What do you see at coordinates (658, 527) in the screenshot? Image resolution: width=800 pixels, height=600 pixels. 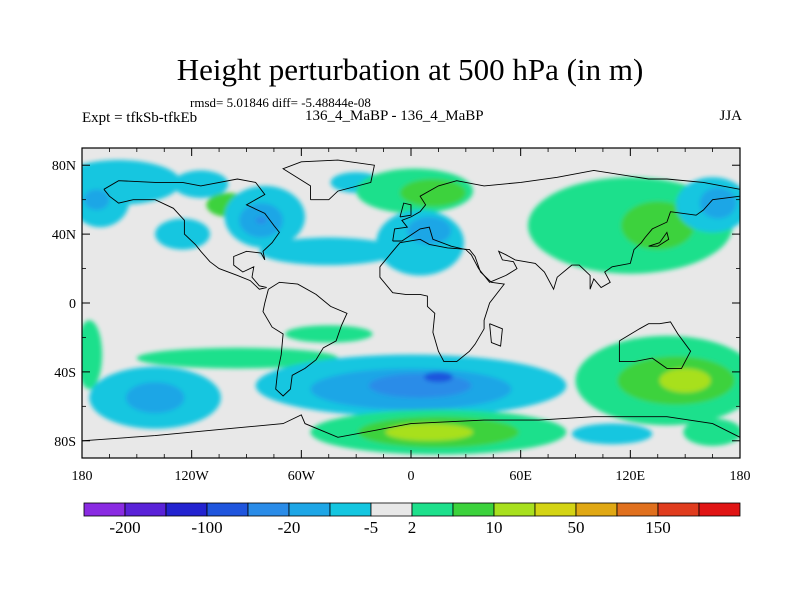 I see `colorbar-label: 150` at bounding box center [658, 527].